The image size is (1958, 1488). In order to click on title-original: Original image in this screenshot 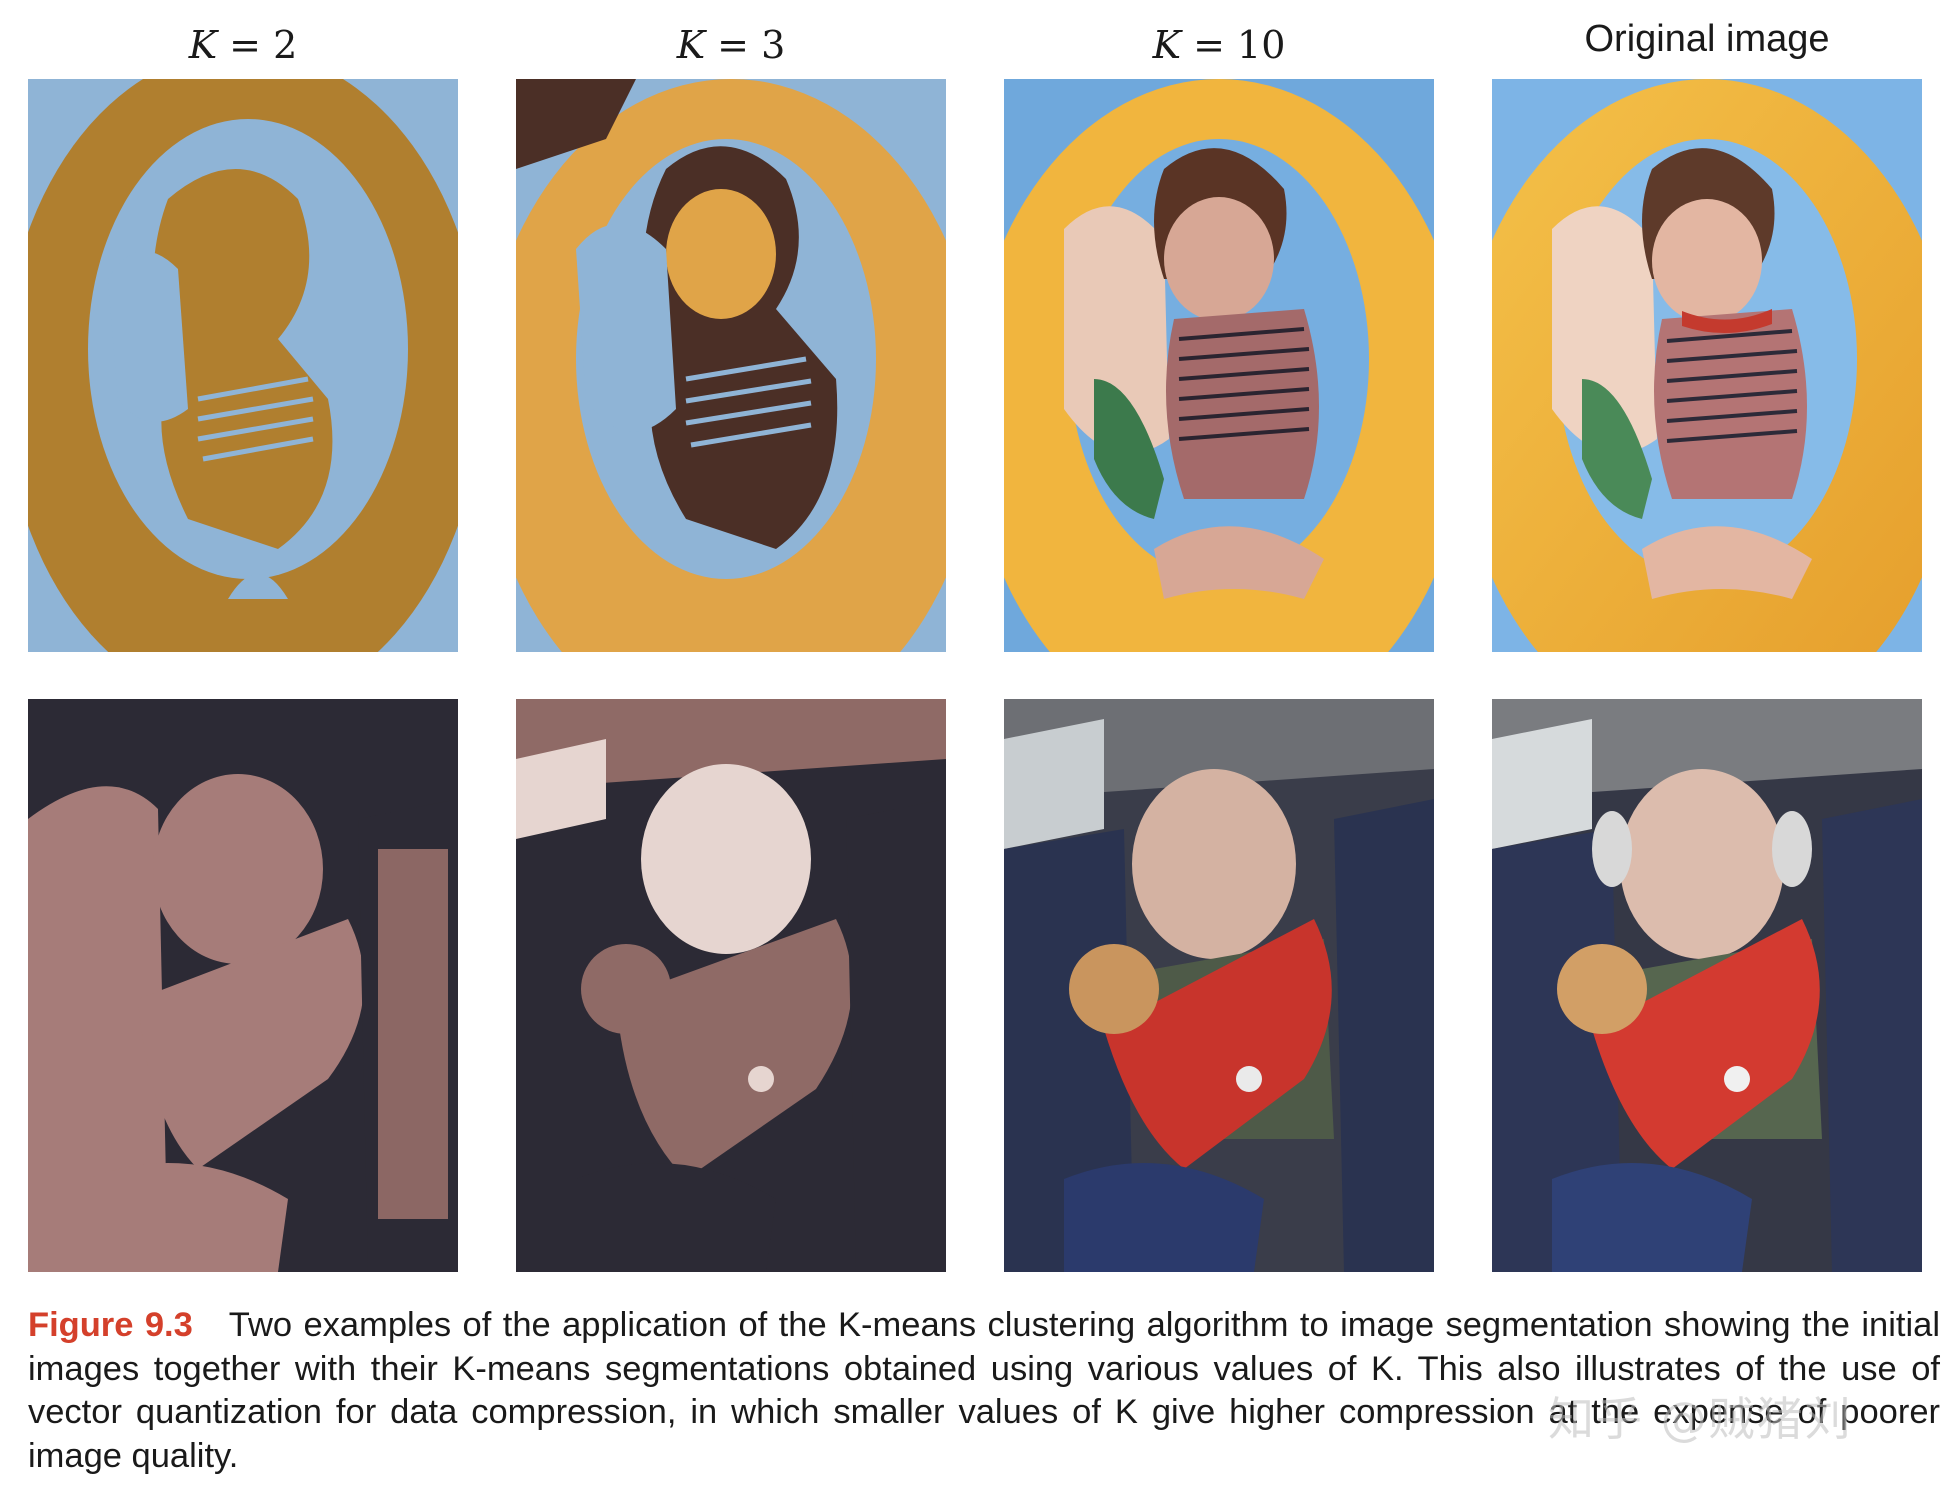, I will do `click(1707, 39)`.